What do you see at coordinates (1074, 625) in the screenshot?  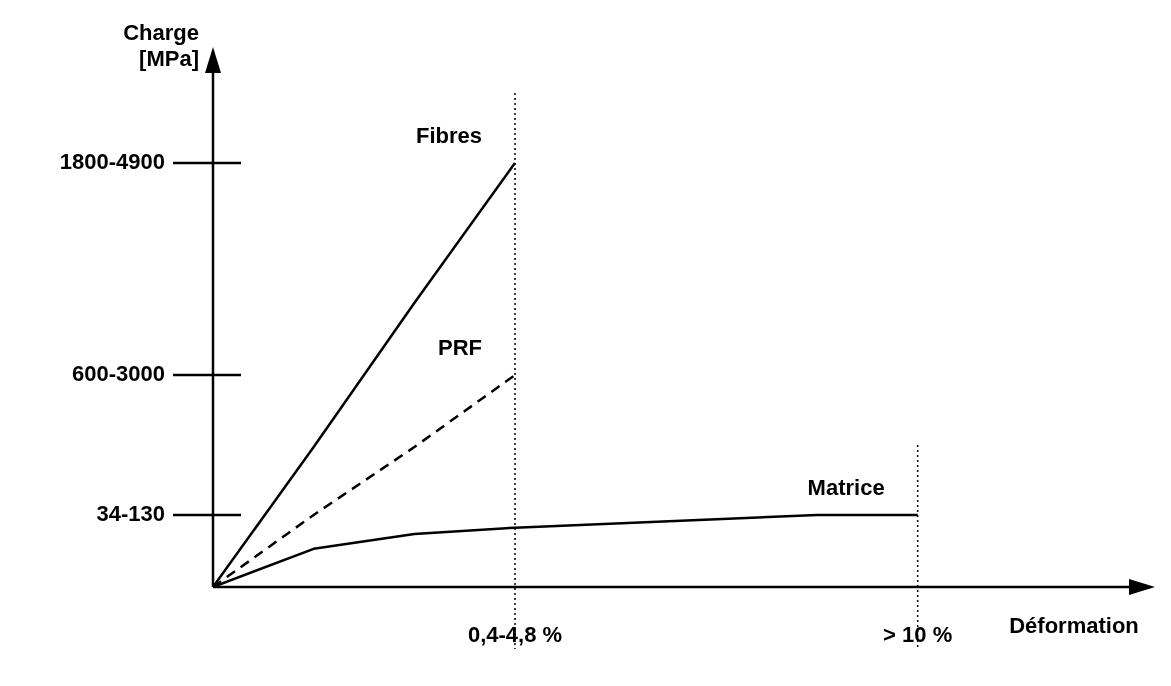 I see `x-axis-title: Déformation` at bounding box center [1074, 625].